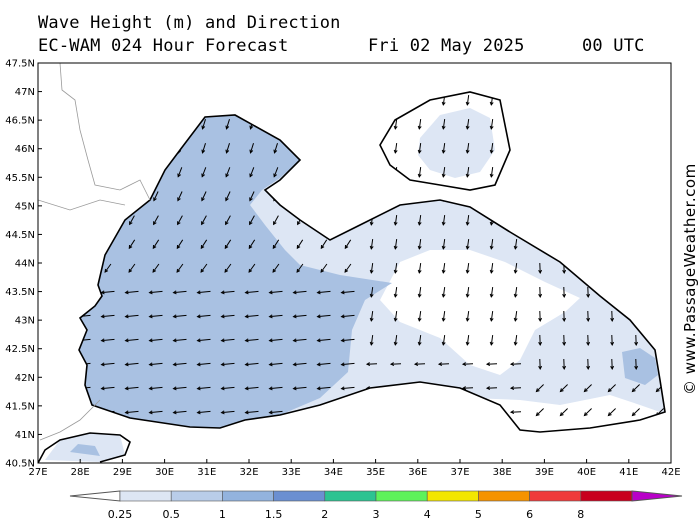 Image resolution: width=700 pixels, height=525 pixels. Describe the element at coordinates (163, 46) in the screenshot. I see `forecast-model: EC-WAM 024 Hour Forecast` at that location.